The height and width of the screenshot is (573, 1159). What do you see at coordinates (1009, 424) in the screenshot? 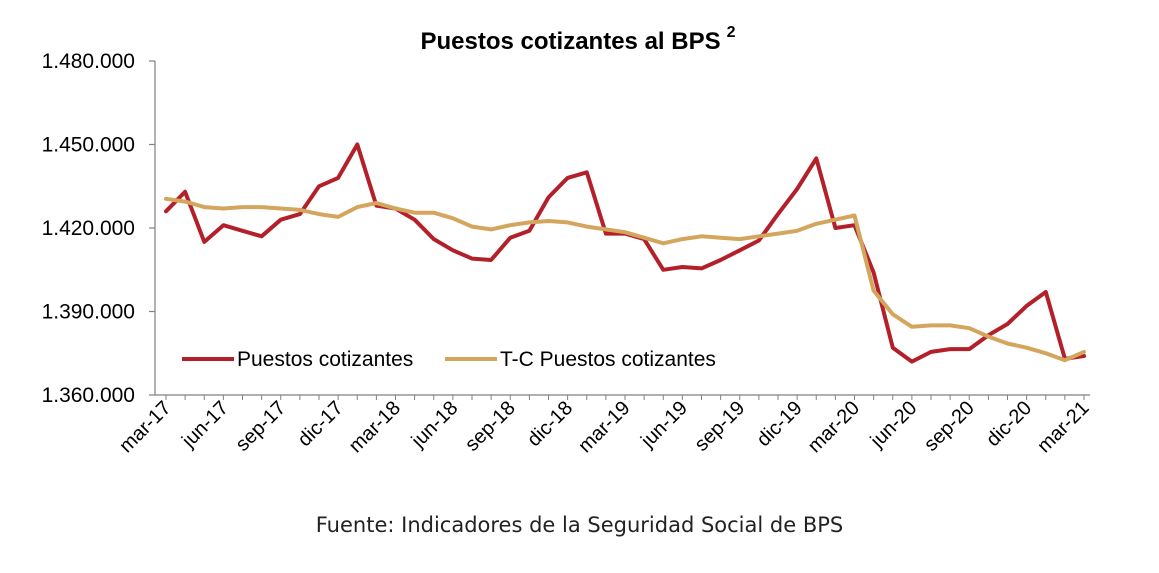
I see `x-tick-label: dic-20` at bounding box center [1009, 424].